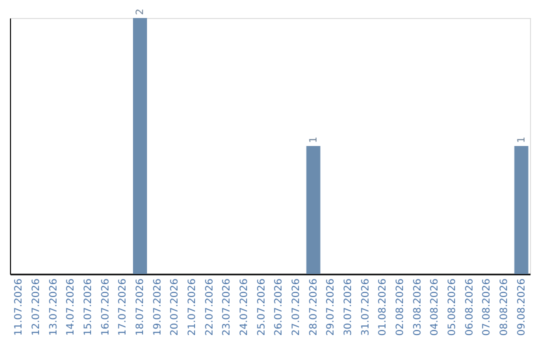  Describe the element at coordinates (88, 307) in the screenshot. I see `x-tick-label: 15.07.2026` at that location.